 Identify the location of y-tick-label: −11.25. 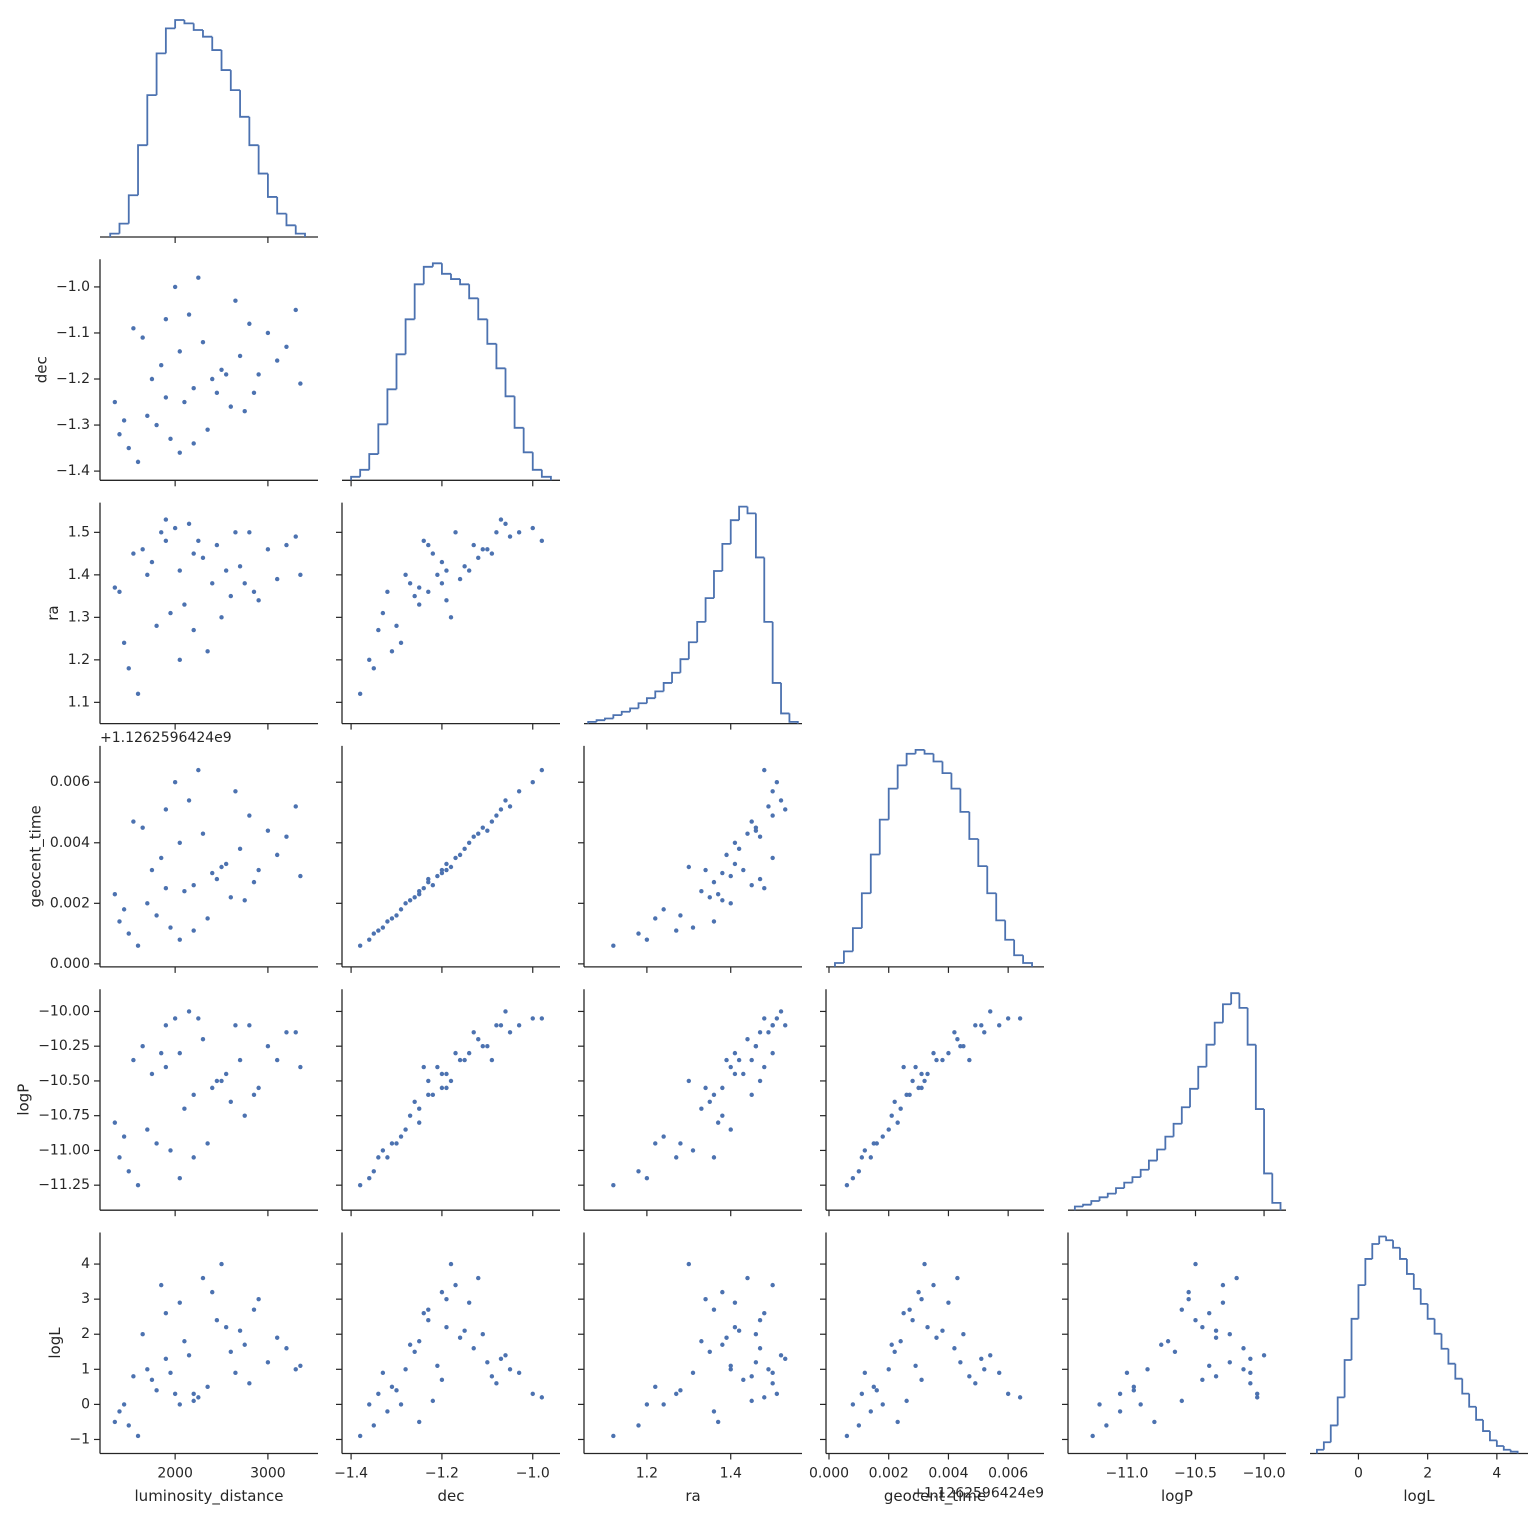
(64, 1185).